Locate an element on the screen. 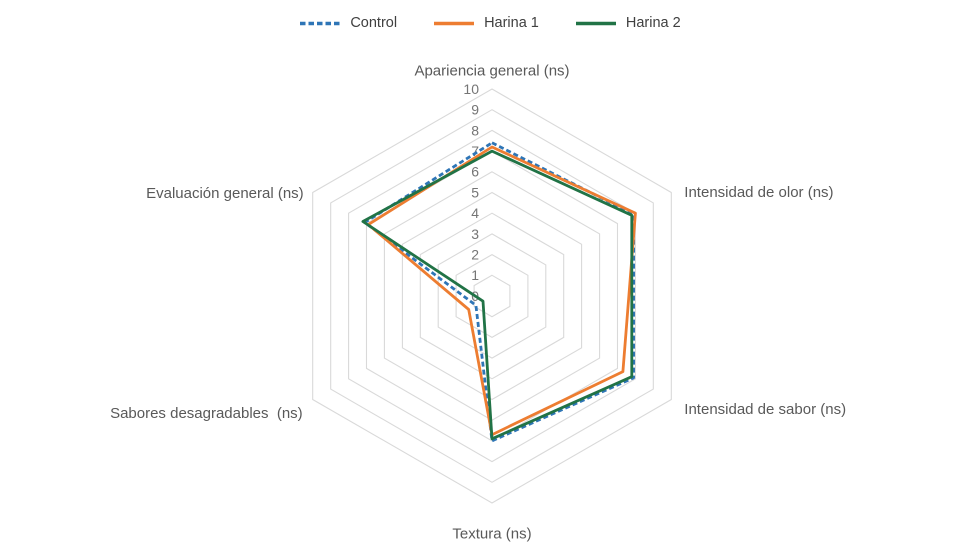 This screenshot has width=980, height=560. radial-tick-label-10: 10 is located at coordinates (471, 89).